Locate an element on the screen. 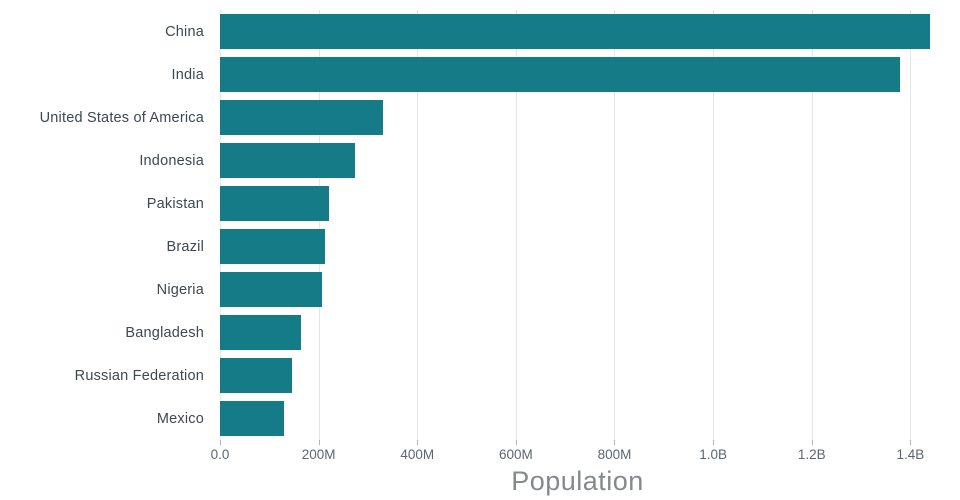 This screenshot has height=500, width=960. x-axis-ticklabels: 0.0 200M 400M 600M 800M 1.0B 1.2B 1.4B is located at coordinates (573, 456).